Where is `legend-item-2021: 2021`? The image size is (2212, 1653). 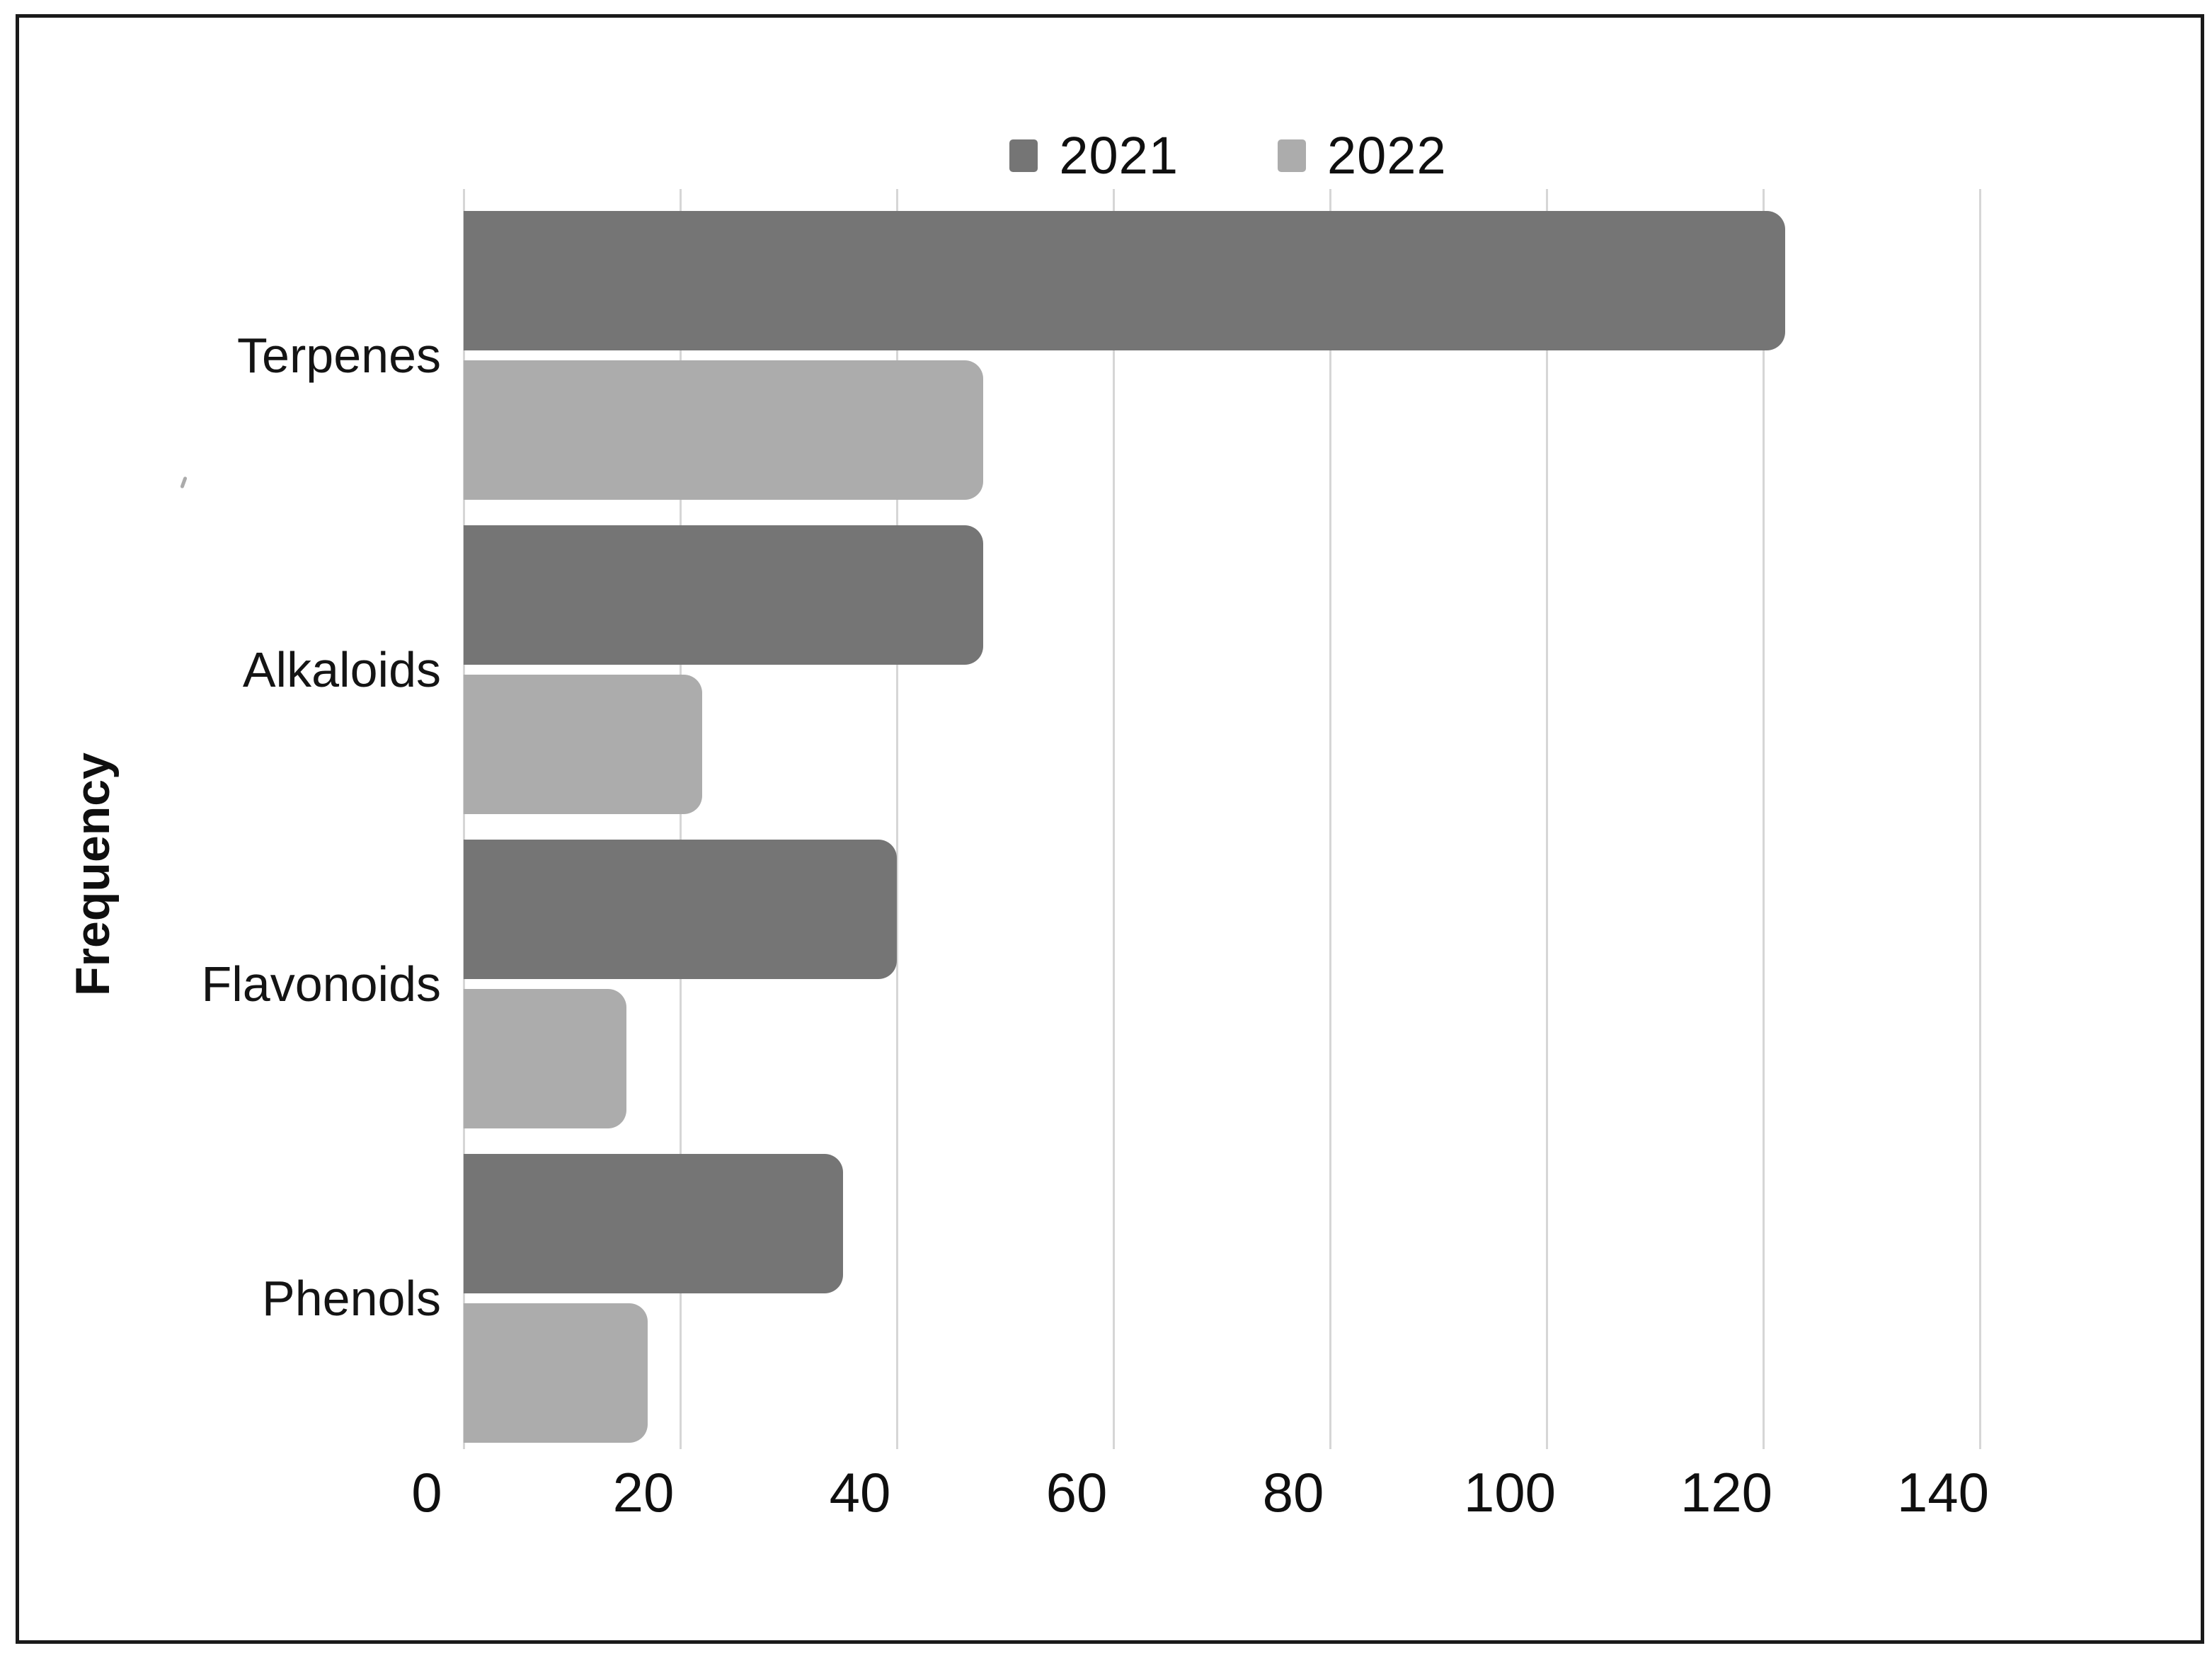 legend-item-2021: 2021 is located at coordinates (1094, 156).